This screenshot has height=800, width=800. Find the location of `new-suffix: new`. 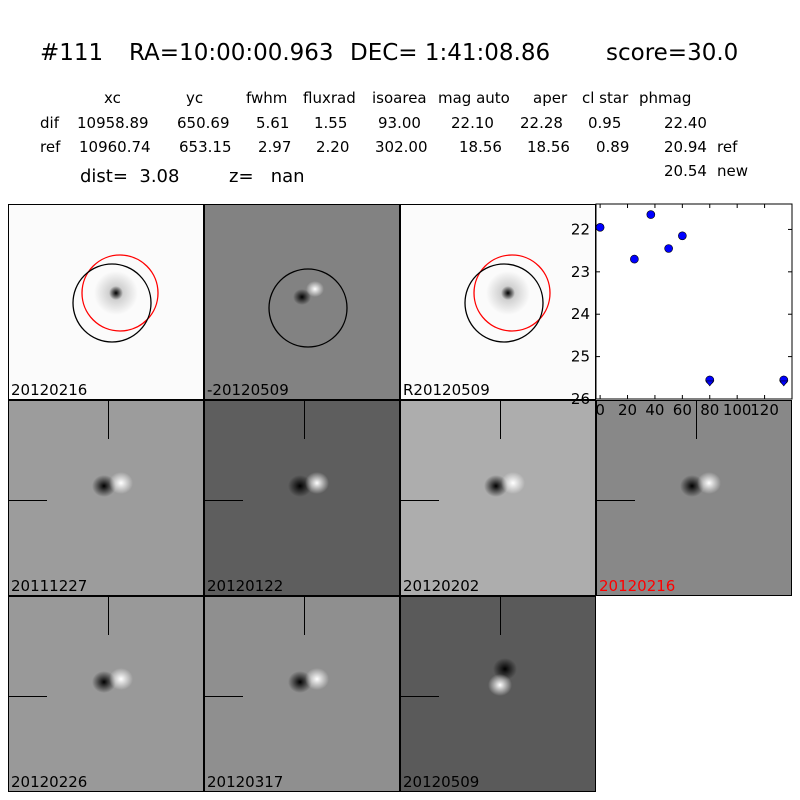

new-suffix: new is located at coordinates (733, 171).